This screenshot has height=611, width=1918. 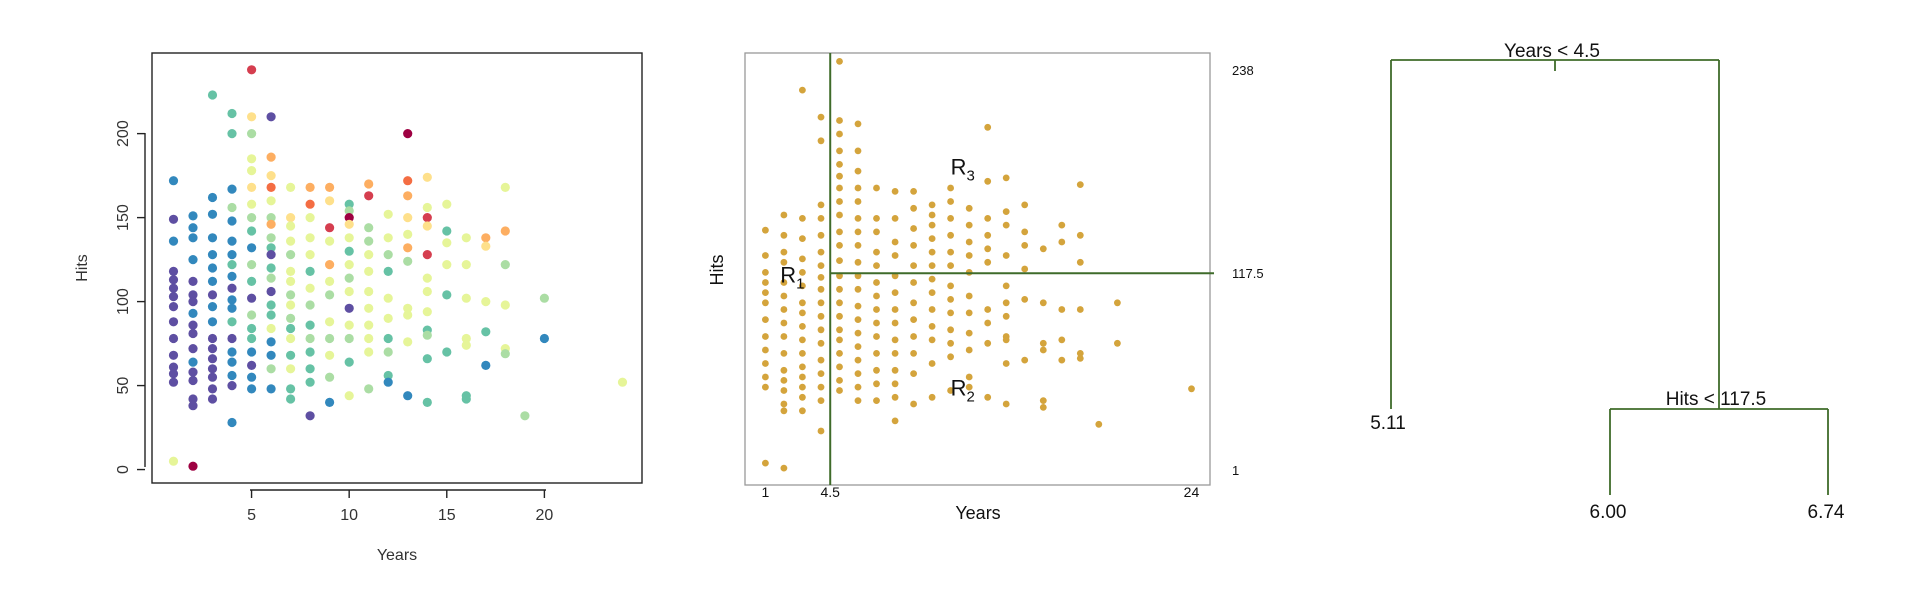 What do you see at coordinates (130, 297) in the screenshot?
I see `y-ticks: 0 50 100 150 200` at bounding box center [130, 297].